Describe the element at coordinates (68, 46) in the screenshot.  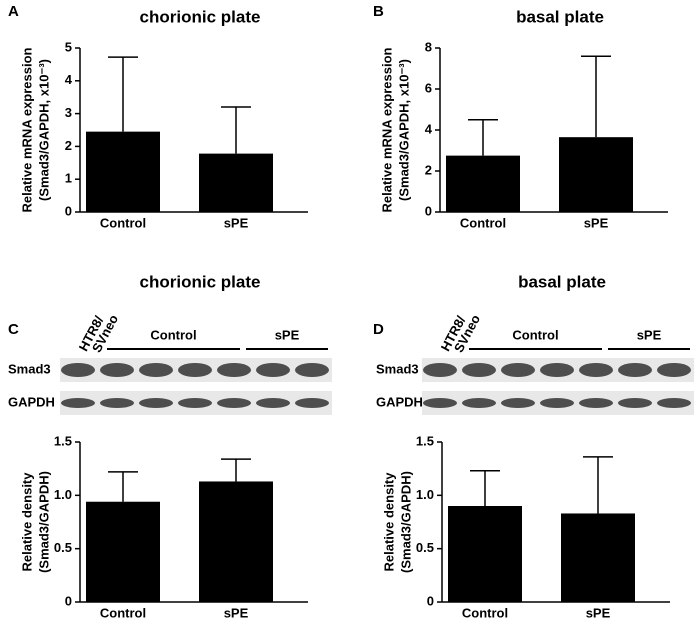
I see `y-tick-label: 5` at that location.